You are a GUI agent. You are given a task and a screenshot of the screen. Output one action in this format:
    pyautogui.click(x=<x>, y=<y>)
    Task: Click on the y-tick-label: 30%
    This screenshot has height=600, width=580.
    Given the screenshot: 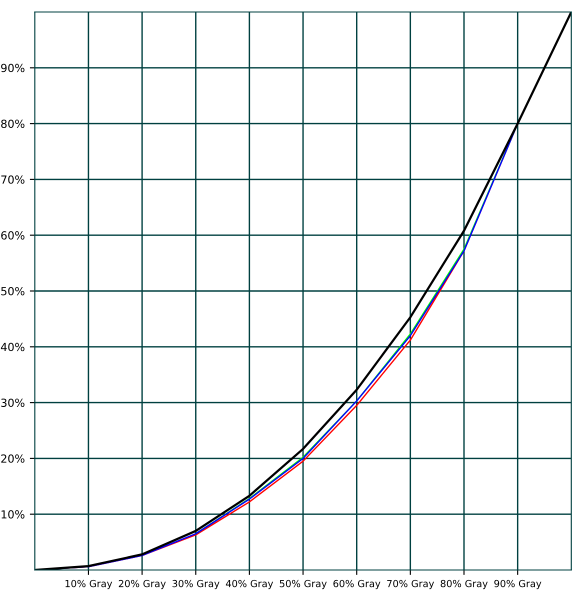 What is the action you would take?
    pyautogui.click(x=12, y=402)
    